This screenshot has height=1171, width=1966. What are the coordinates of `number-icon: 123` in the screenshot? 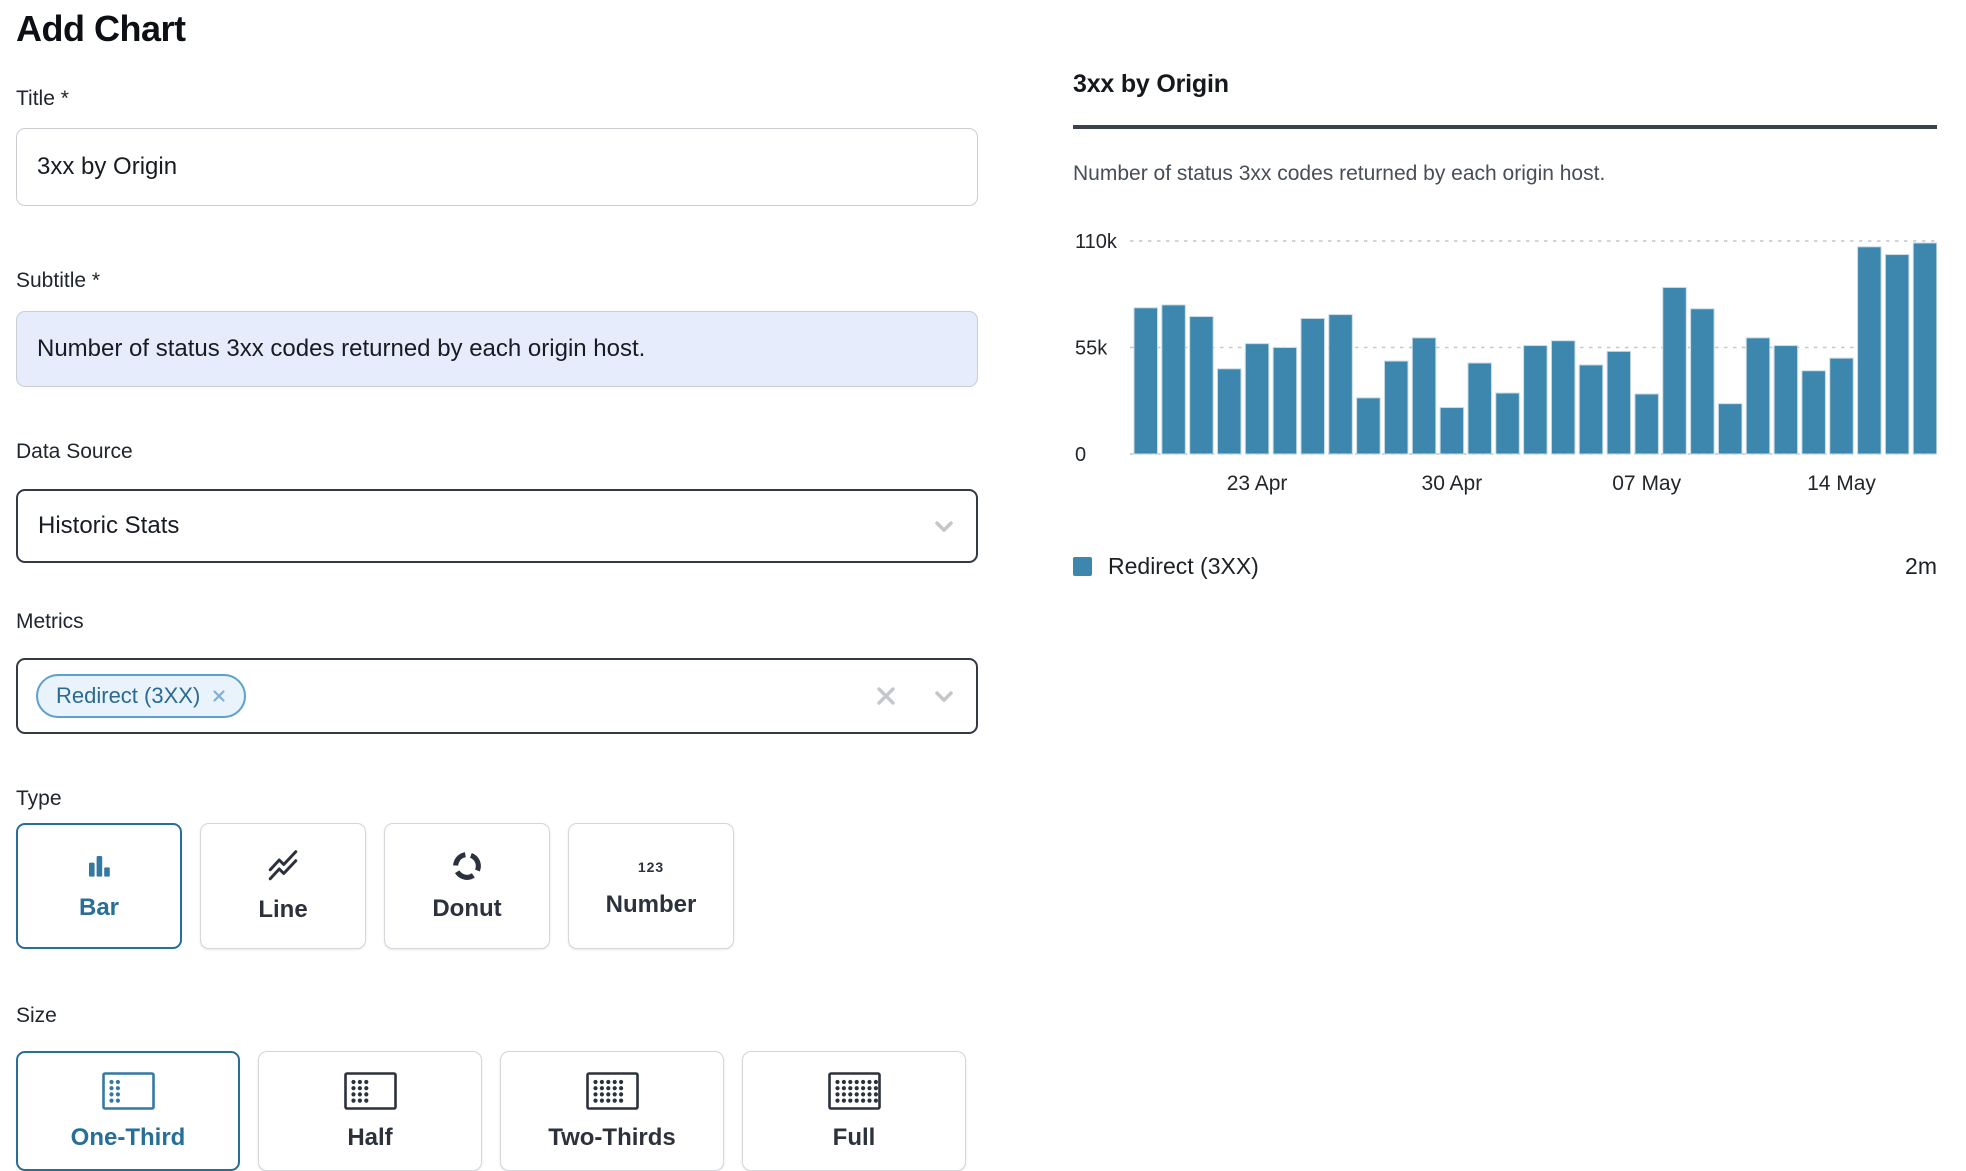 It's located at (651, 866).